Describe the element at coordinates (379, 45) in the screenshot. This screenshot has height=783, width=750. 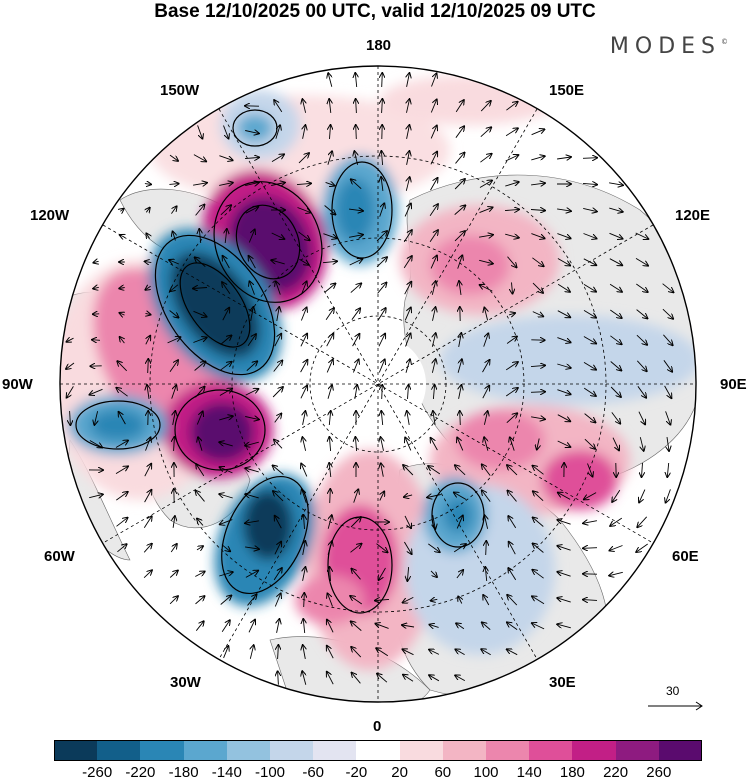
I see `lon-label-180: 180` at that location.